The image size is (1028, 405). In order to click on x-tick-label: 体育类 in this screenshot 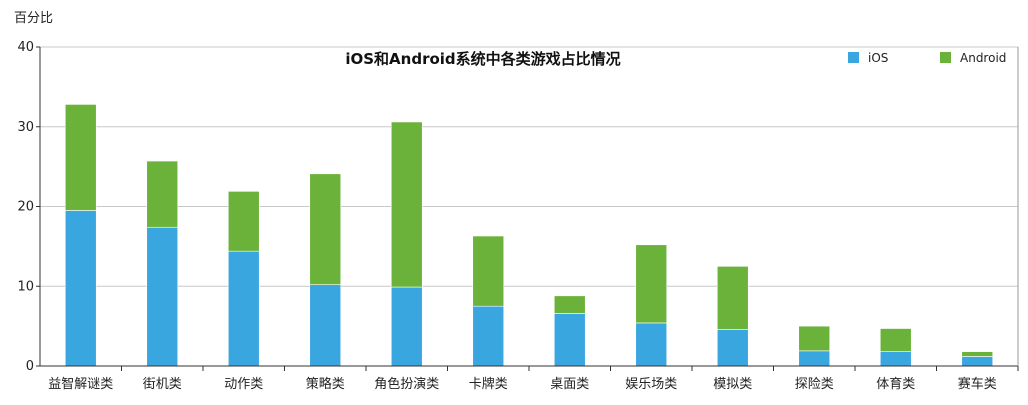, I will do `click(895, 384)`.